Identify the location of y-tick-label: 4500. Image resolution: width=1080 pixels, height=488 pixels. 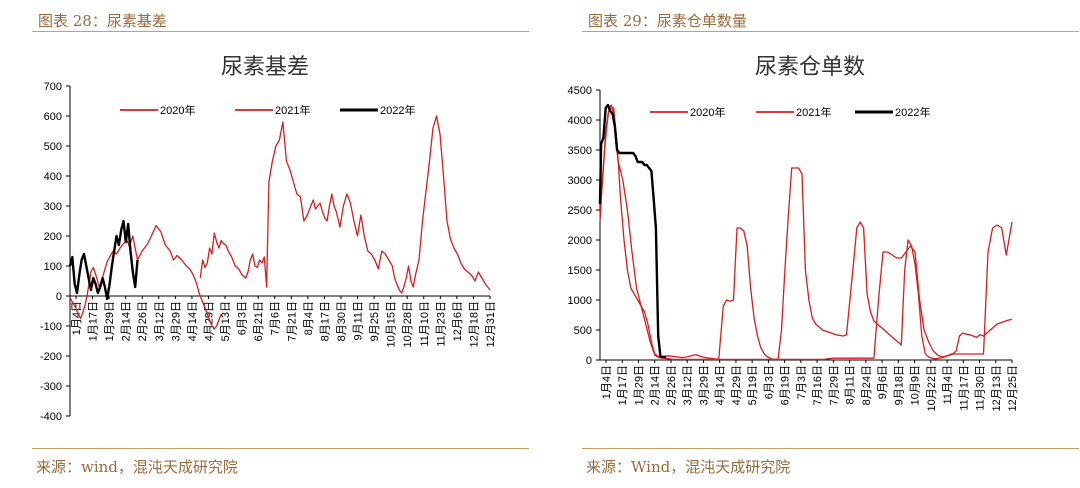
(580, 91).